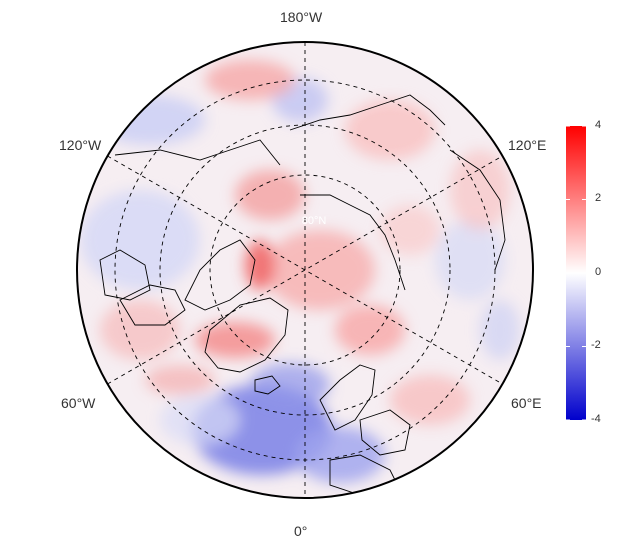  What do you see at coordinates (301, 17) in the screenshot?
I see `lon-label-180w: 180°W` at bounding box center [301, 17].